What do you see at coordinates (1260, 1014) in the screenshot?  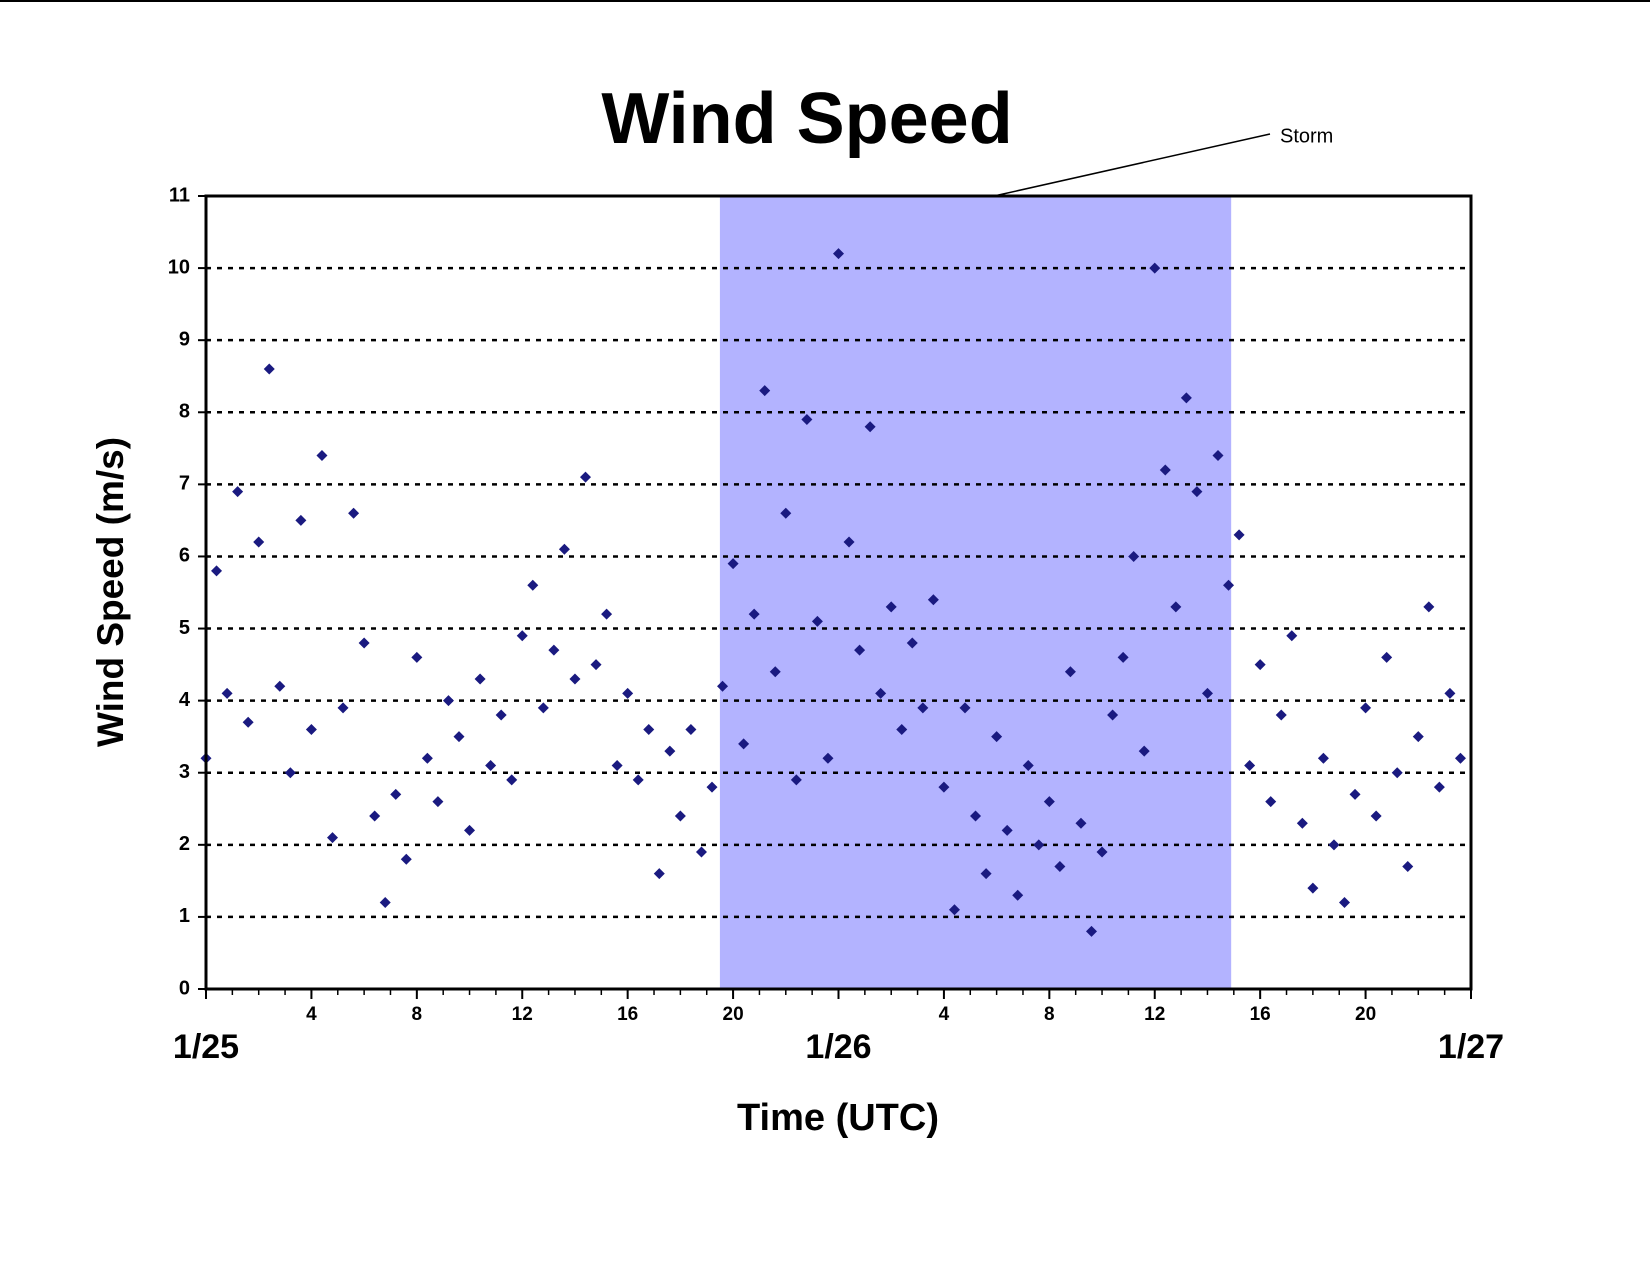 I see `x-tick-label: 16` at bounding box center [1260, 1014].